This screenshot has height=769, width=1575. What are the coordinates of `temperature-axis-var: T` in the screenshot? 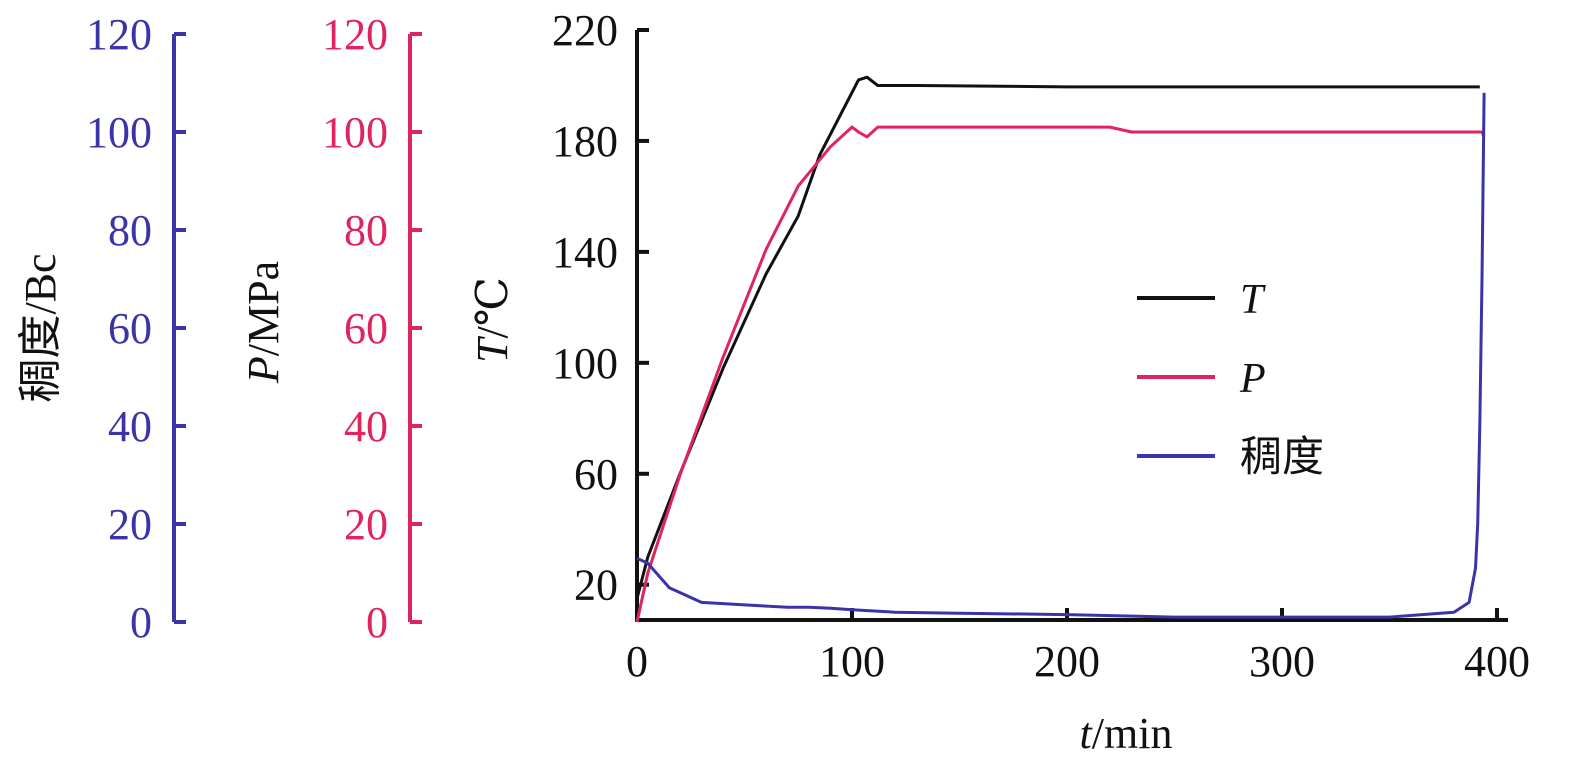 It's located at (492, 349).